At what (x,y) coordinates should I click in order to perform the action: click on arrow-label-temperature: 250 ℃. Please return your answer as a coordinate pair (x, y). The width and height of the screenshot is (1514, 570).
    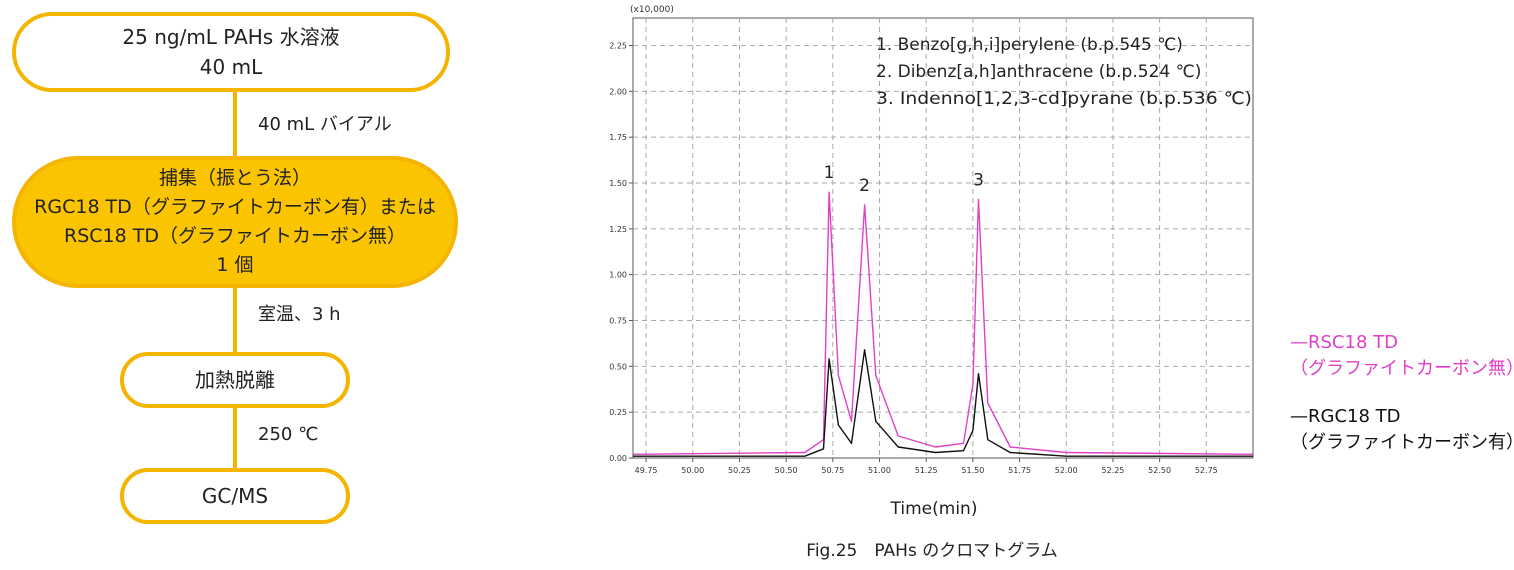
    Looking at the image, I should click on (288, 434).